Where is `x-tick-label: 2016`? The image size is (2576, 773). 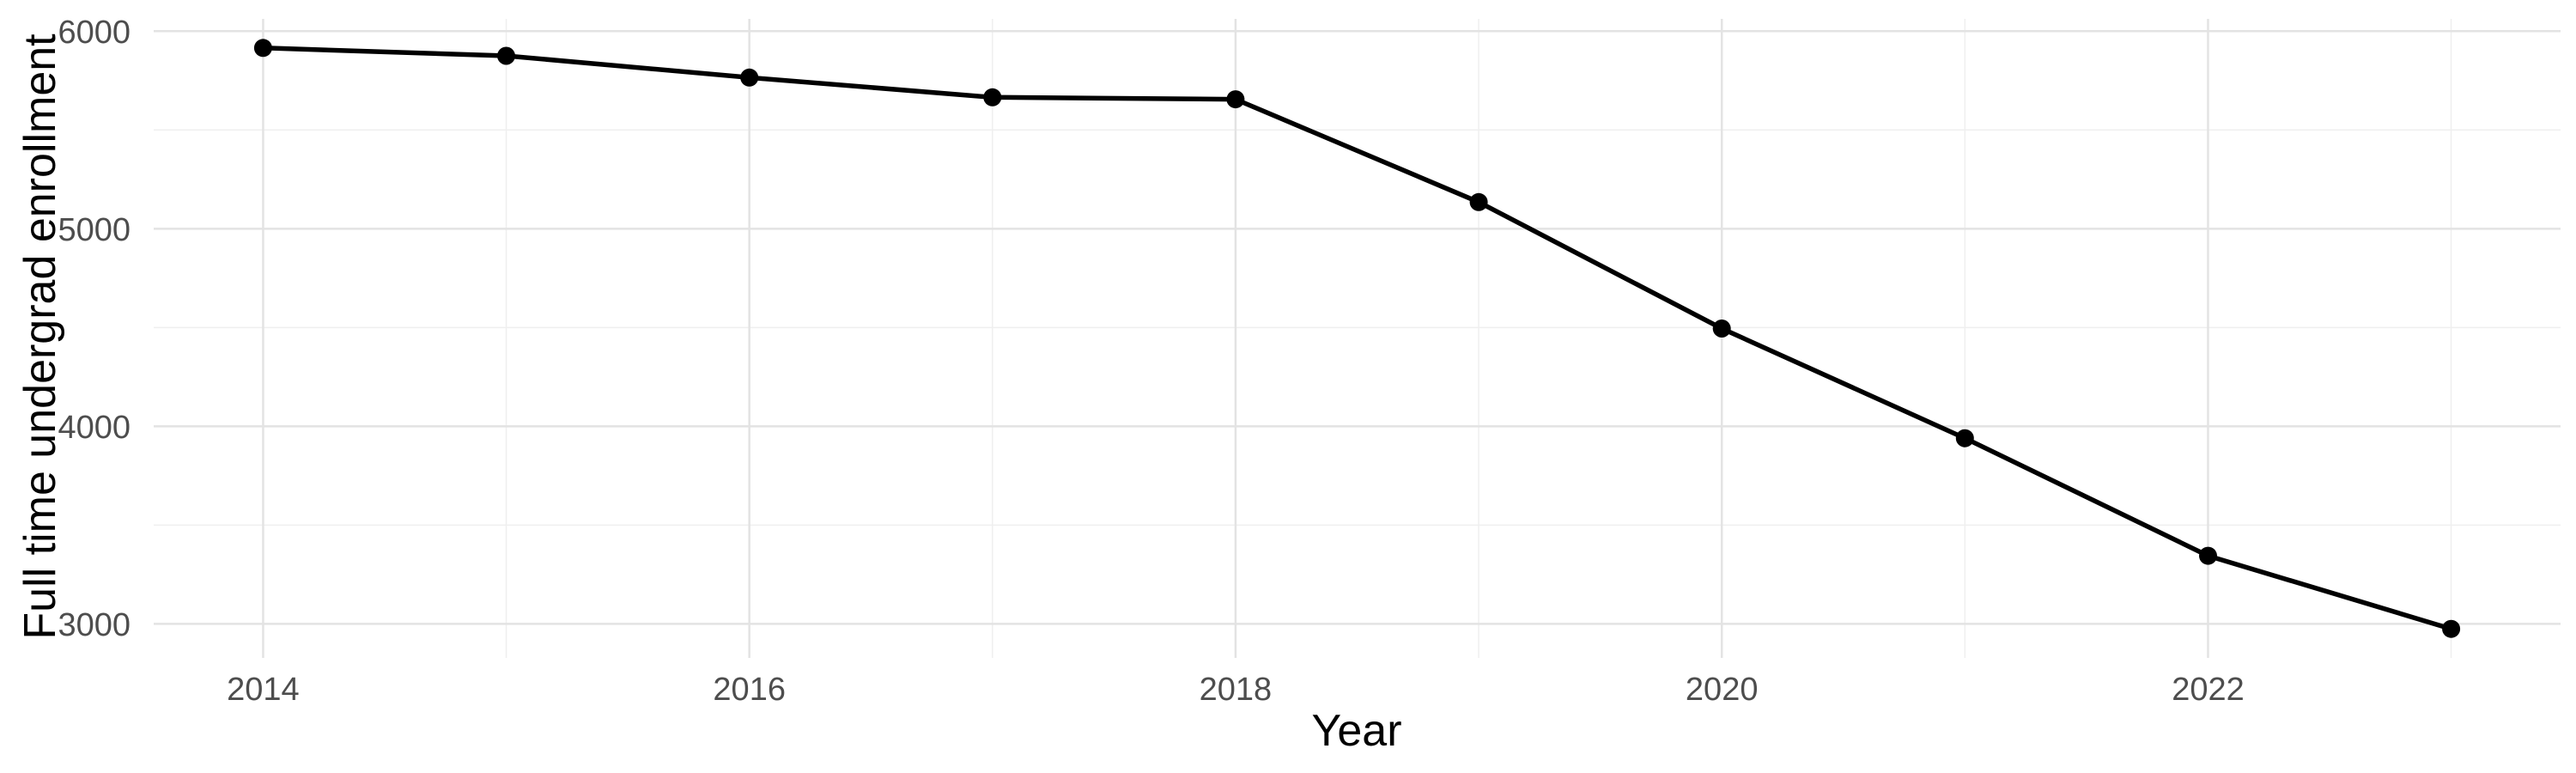 x-tick-label: 2016 is located at coordinates (749, 690).